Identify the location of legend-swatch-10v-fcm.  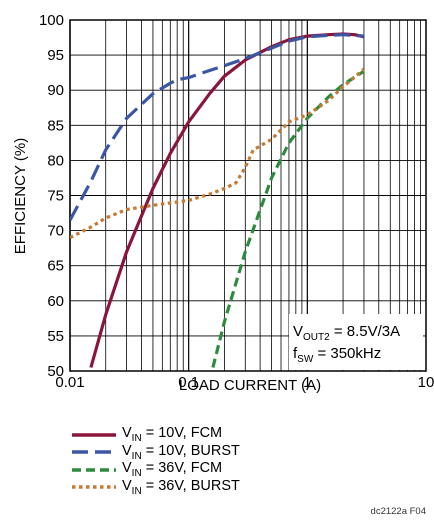
(94, 435).